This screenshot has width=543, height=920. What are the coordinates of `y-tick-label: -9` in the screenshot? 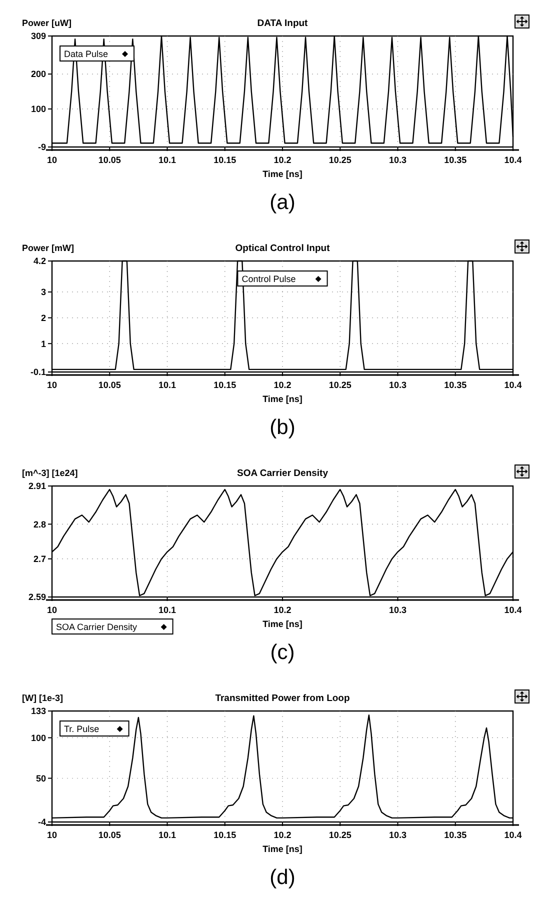 It's located at (42, 147).